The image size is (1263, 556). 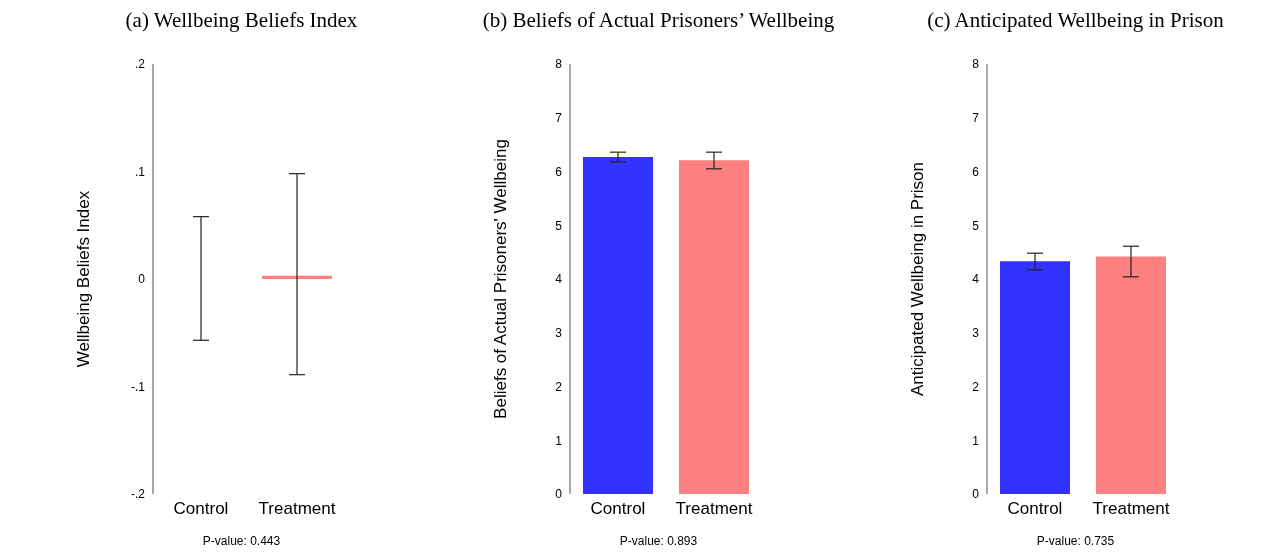 I want to click on text: P-value: 0.443, so click(x=241, y=541).